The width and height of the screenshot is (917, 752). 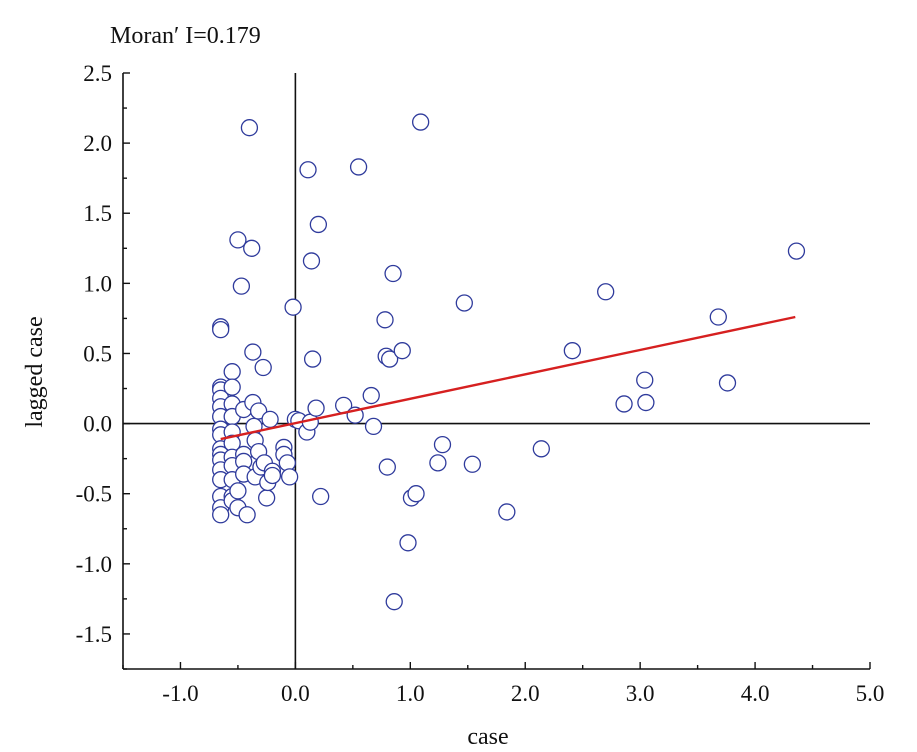 I want to click on x-tick-label: 5.0, so click(x=870, y=693).